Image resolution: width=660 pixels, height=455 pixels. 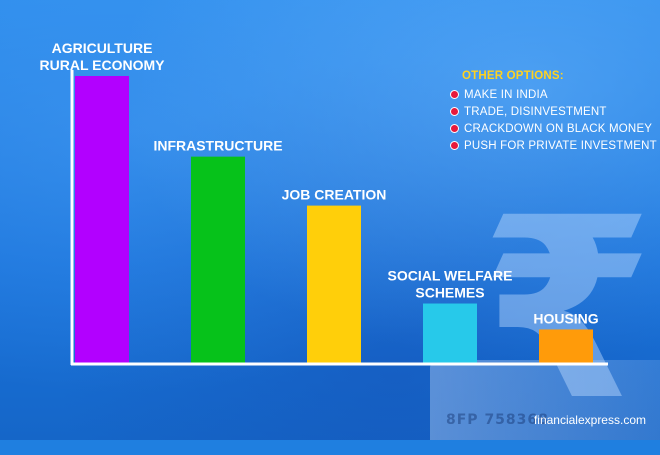 I want to click on bar-label: SCHEMES, so click(x=449, y=293).